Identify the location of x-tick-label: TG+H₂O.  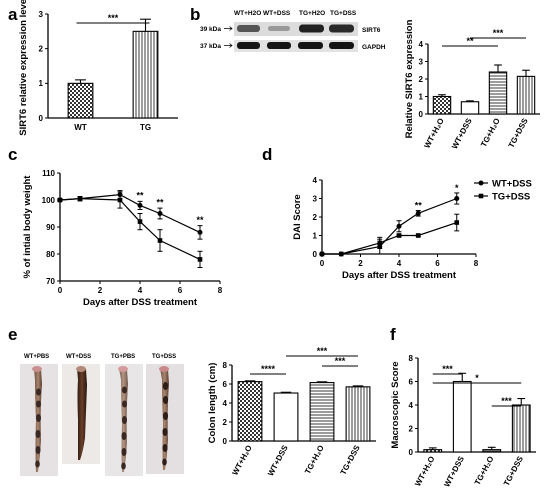
(490, 133).